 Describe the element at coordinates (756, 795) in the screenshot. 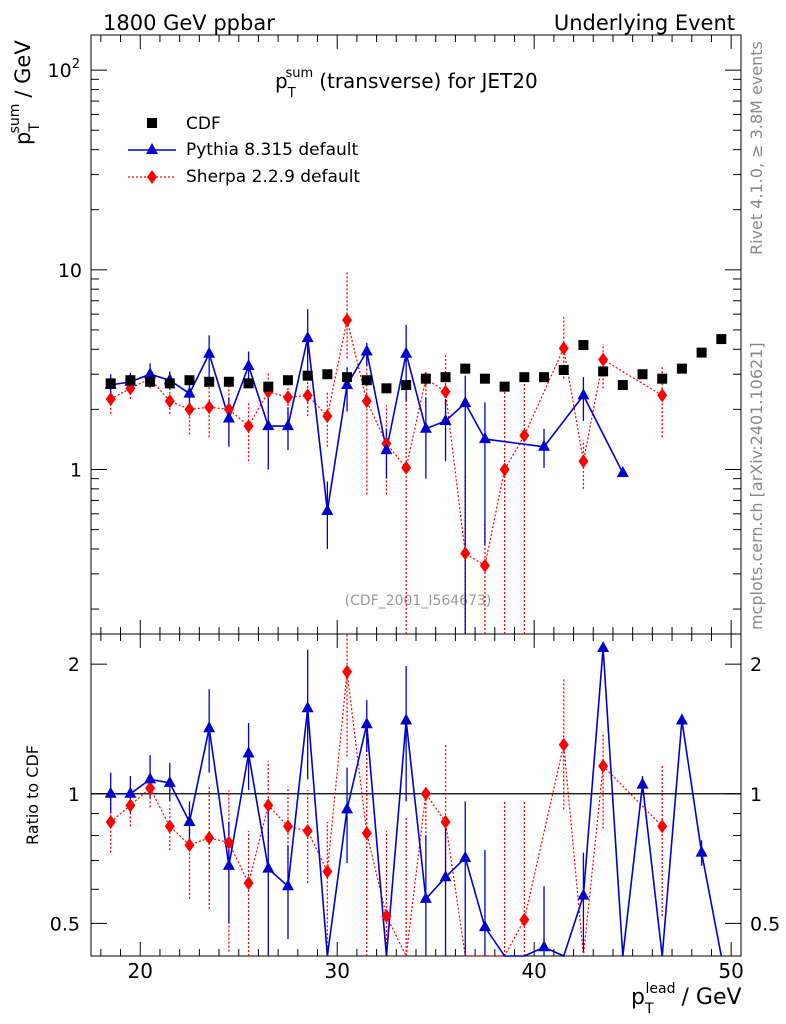

I see `ratio-y-tick-label-right: 1` at that location.